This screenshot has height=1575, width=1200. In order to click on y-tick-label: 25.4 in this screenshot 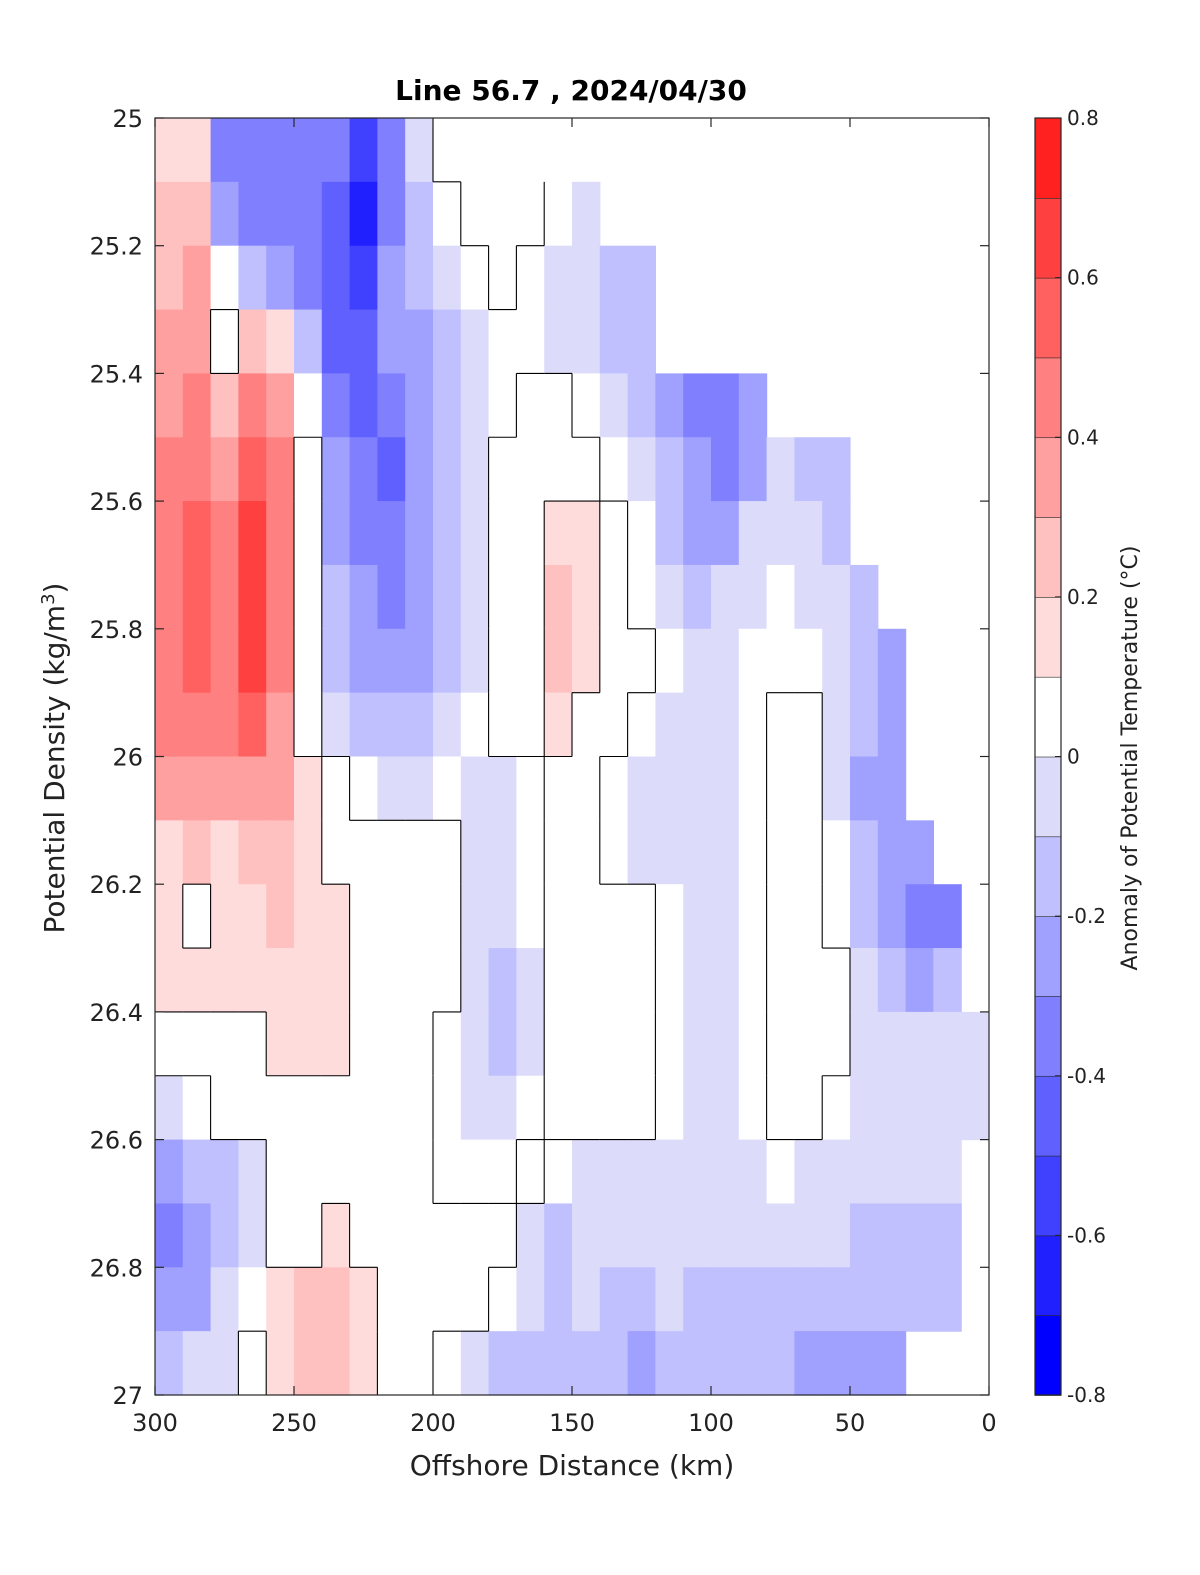, I will do `click(116, 374)`.